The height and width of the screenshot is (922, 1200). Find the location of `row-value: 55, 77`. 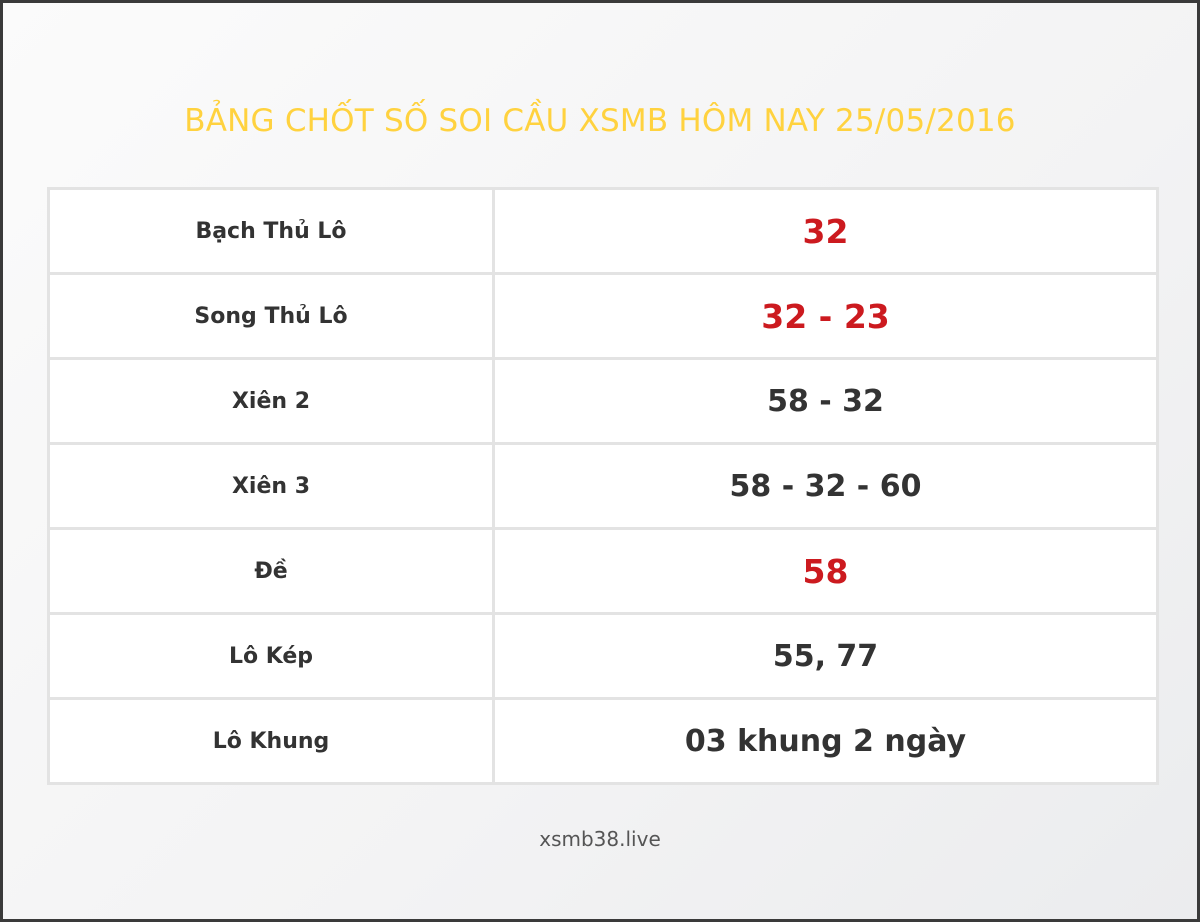

row-value: 55, 77 is located at coordinates (825, 656).